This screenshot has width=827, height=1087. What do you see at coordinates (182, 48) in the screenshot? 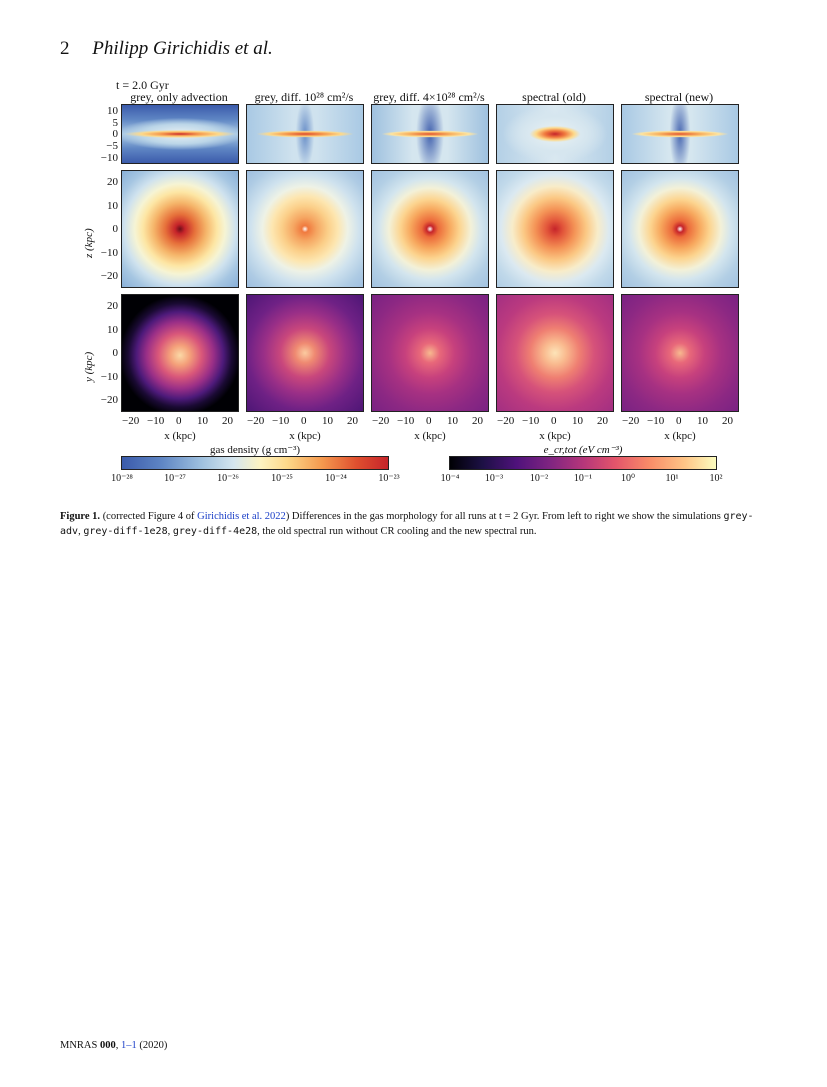
I see `running-authors: Philipp Girichidis et al.` at bounding box center [182, 48].